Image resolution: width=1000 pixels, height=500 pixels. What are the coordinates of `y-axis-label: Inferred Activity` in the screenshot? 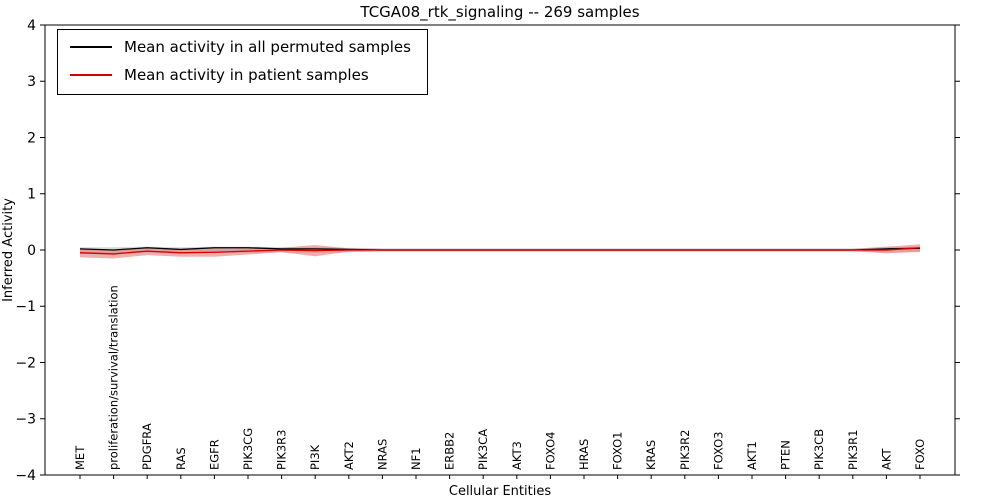 It's located at (8, 250).